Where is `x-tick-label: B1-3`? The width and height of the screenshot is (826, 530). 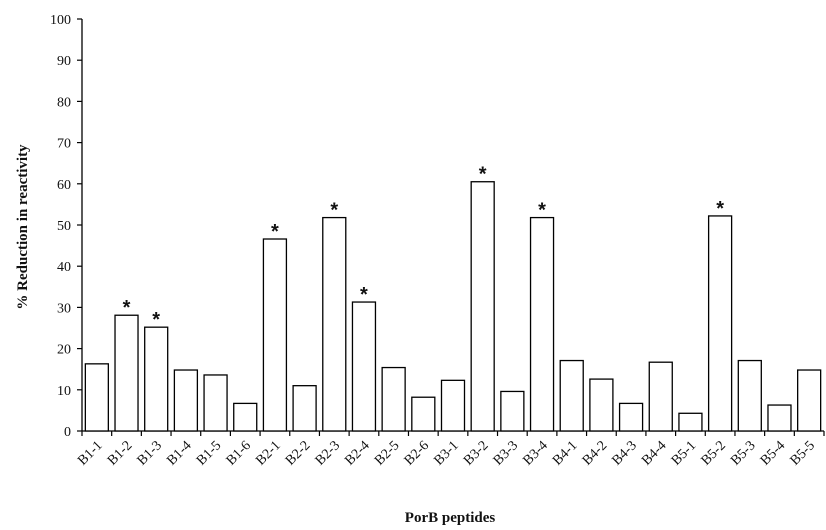
x-tick-label: B1-3 is located at coordinates (150, 453).